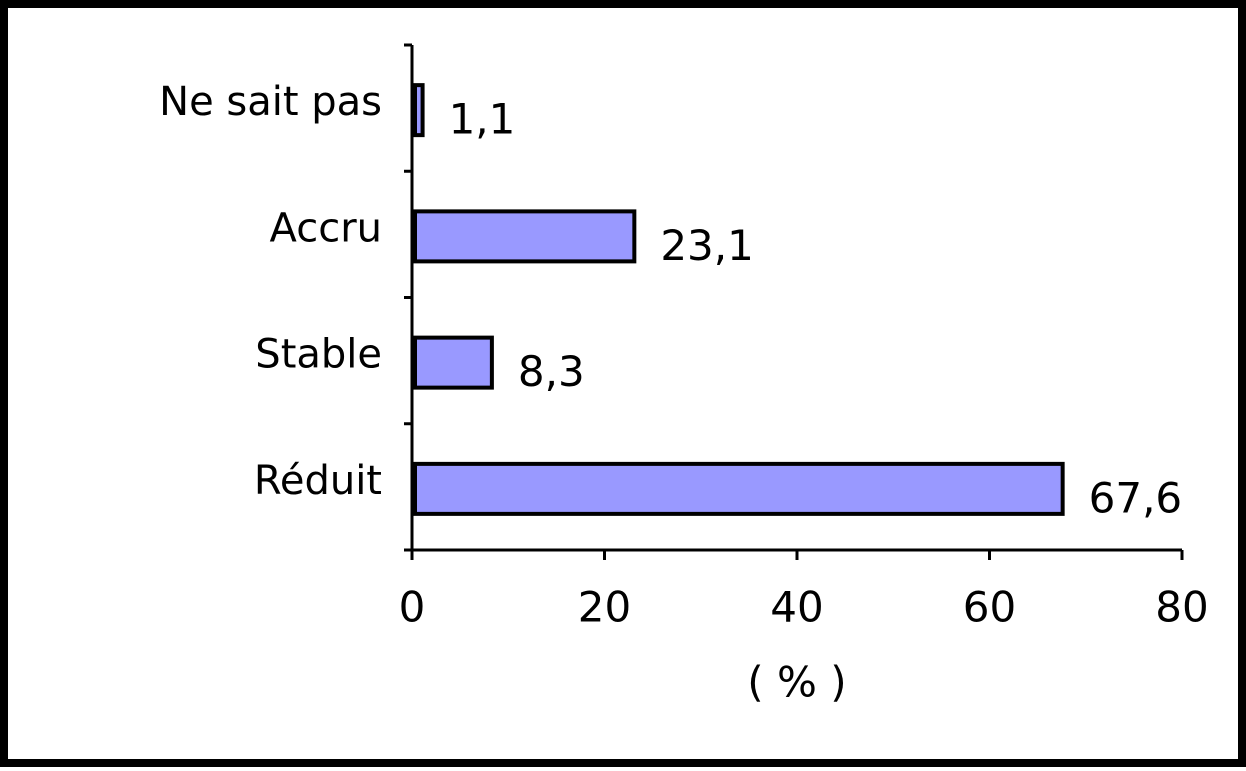 The image size is (1246, 771). What do you see at coordinates (796, 682) in the screenshot?
I see `x-axis-label: ( % )` at bounding box center [796, 682].